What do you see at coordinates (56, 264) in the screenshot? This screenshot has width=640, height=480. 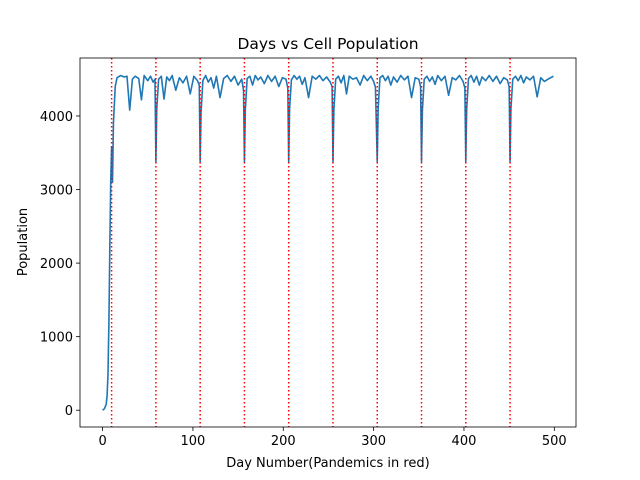 I see `y-tick-label: 2000` at bounding box center [56, 264].